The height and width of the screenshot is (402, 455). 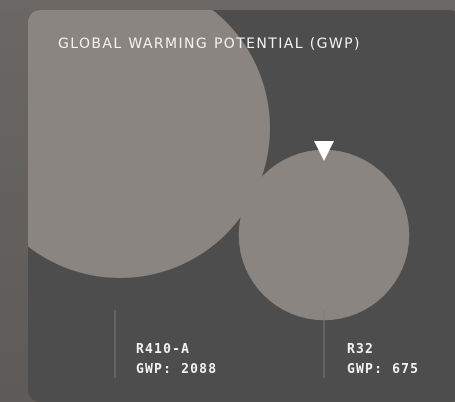 What do you see at coordinates (383, 360) in the screenshot?
I see `label-r32: R32 GWP: 675` at bounding box center [383, 360].